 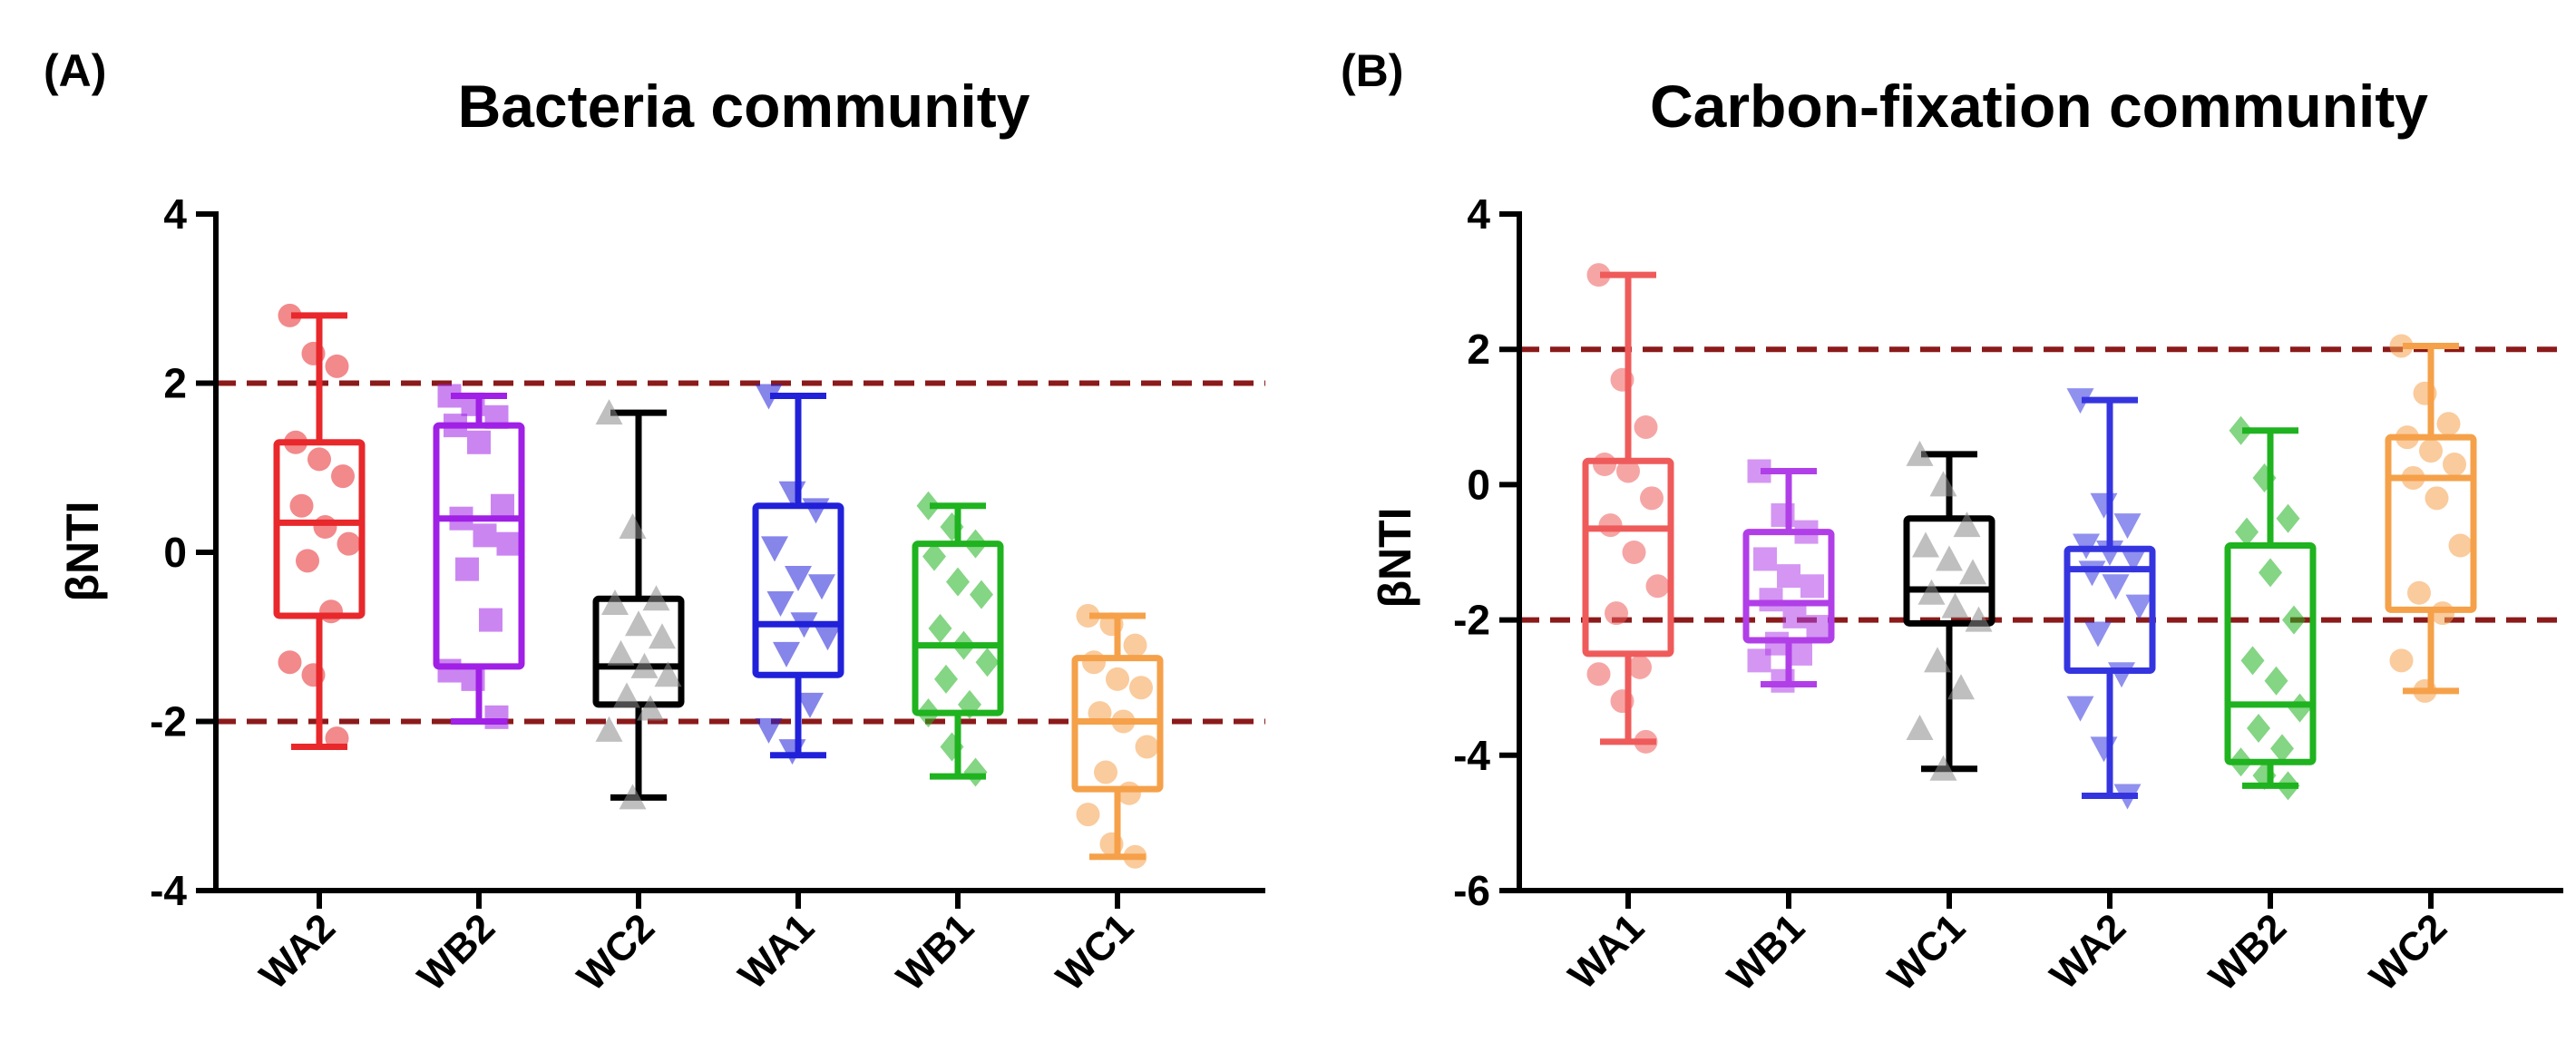 What do you see at coordinates (2270, 653) in the screenshot?
I see `panel-b-WB2-iqr-box` at bounding box center [2270, 653].